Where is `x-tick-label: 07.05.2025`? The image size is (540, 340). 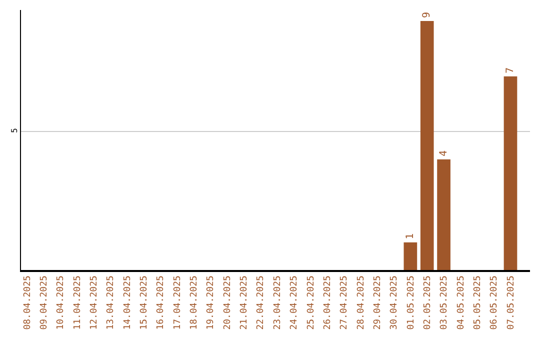
x-tick-label: 07.05.2025 is located at coordinates (511, 303).